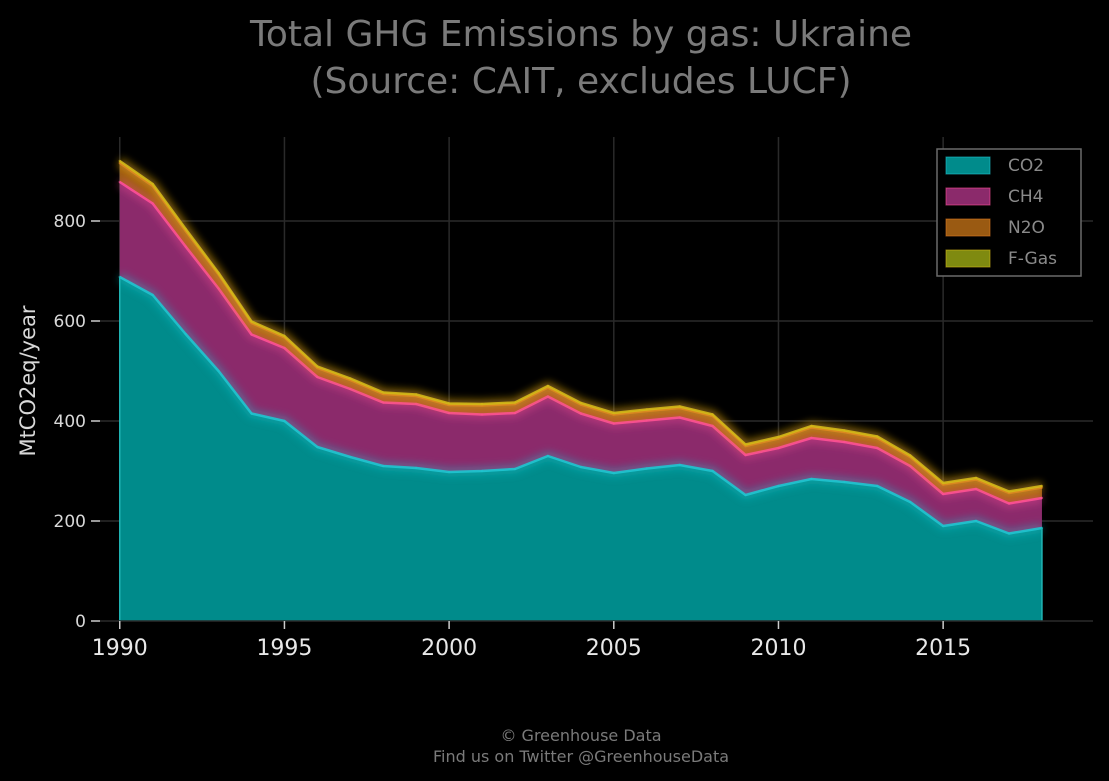 The height and width of the screenshot is (781, 1109). Describe the element at coordinates (1025, 197) in the screenshot. I see `legend-label-ch4: CH4` at that location.